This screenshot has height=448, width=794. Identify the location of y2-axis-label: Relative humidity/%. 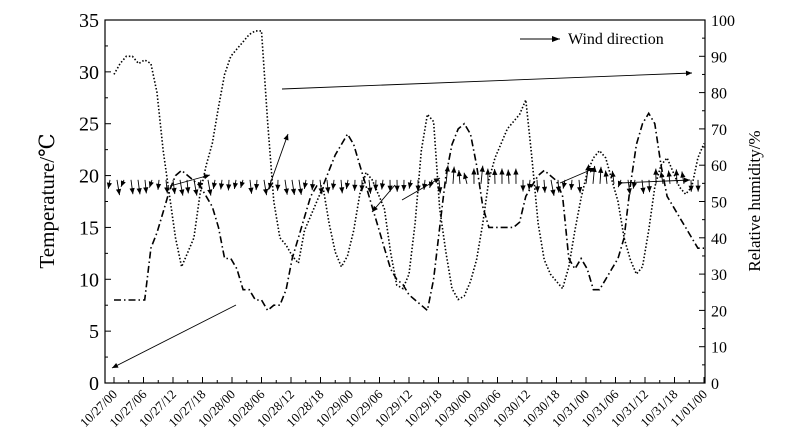
(754, 200).